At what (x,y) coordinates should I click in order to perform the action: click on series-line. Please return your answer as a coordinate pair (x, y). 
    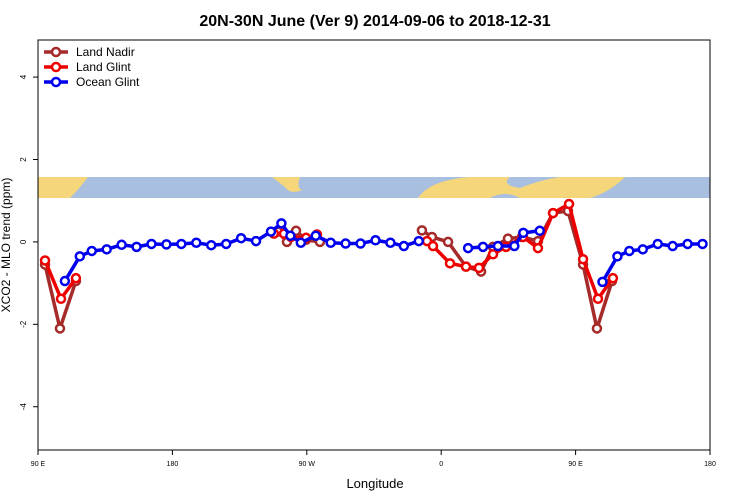
    Looking at the image, I should click on (383, 252).